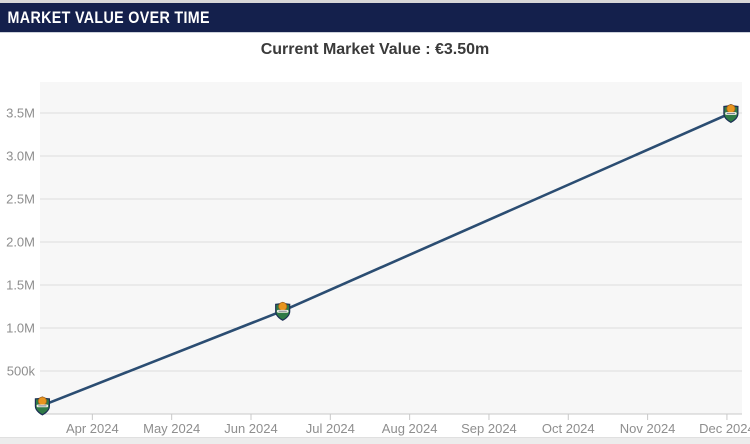 The image size is (750, 444). What do you see at coordinates (108, 17) in the screenshot?
I see `page-title: MARKET VALUE OVER TIME` at bounding box center [108, 17].